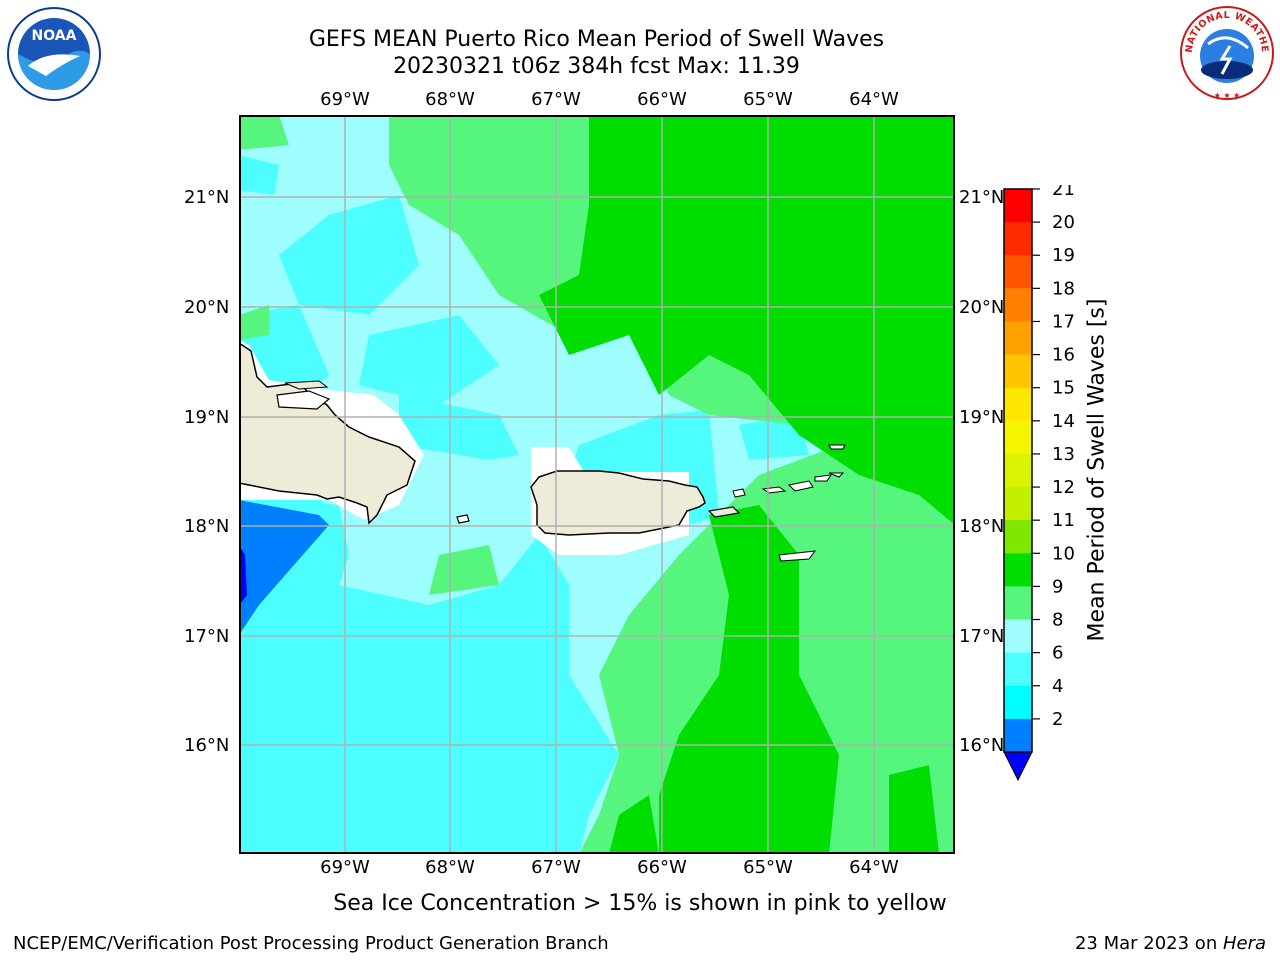 The image size is (1280, 960). I want to click on footer-host: Hera, so click(1244, 943).